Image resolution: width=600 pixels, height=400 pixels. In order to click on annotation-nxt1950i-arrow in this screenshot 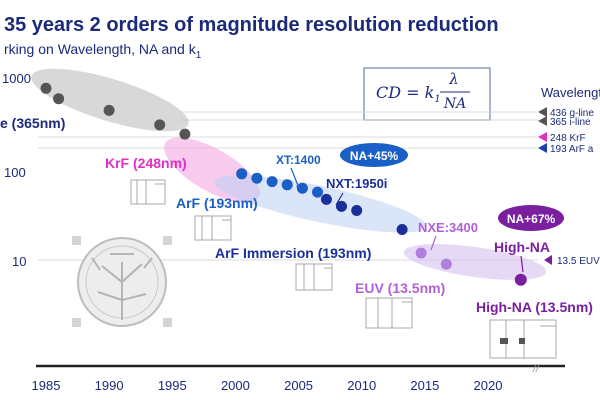, I will do `click(339, 199)`.